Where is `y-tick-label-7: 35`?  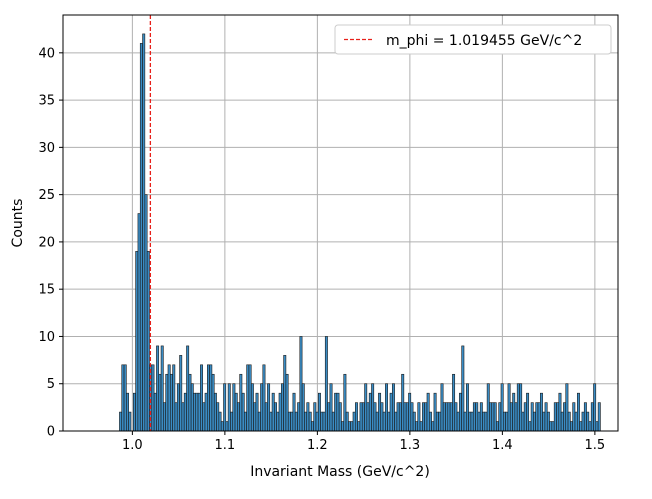
y-tick-label-7: 35 is located at coordinates (46, 101).